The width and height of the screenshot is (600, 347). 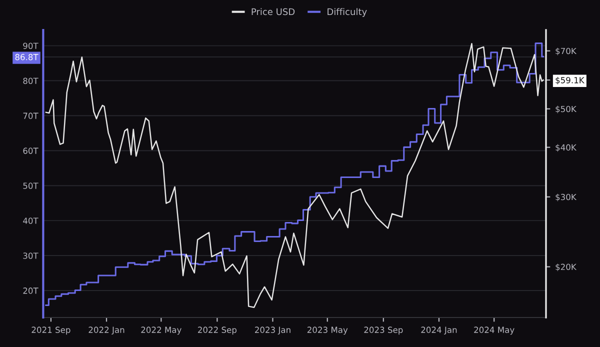 I want to click on y2-tick-label: $20K, so click(x=566, y=268).